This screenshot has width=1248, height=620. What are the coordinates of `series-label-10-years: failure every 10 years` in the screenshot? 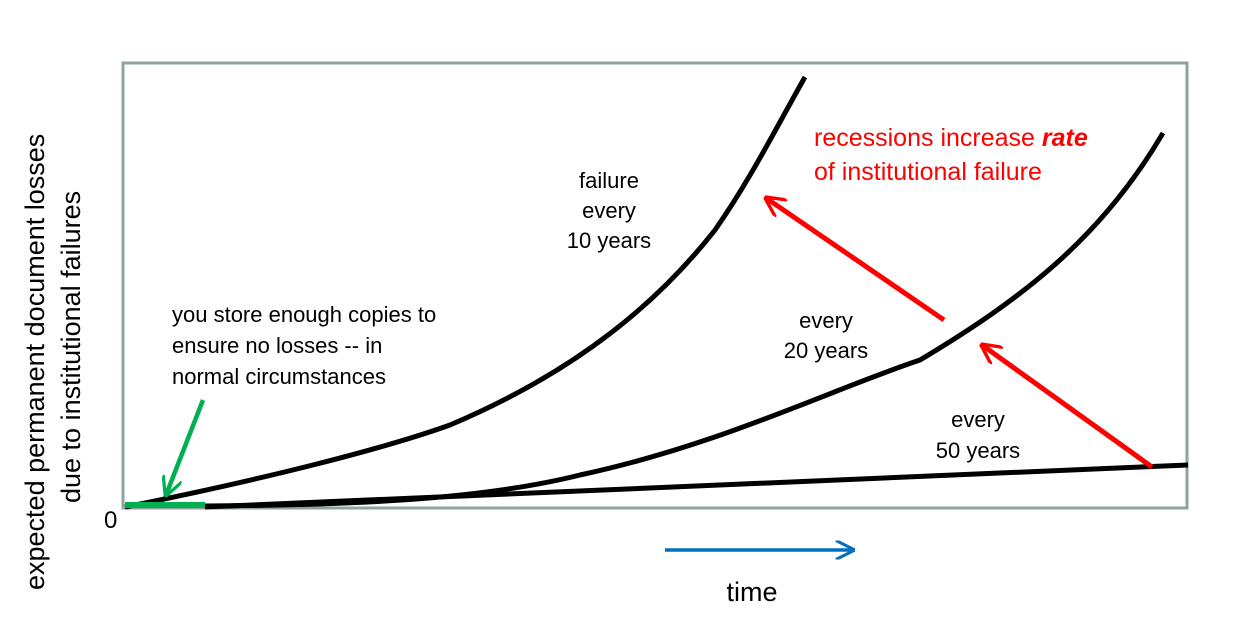 It's located at (609, 210).